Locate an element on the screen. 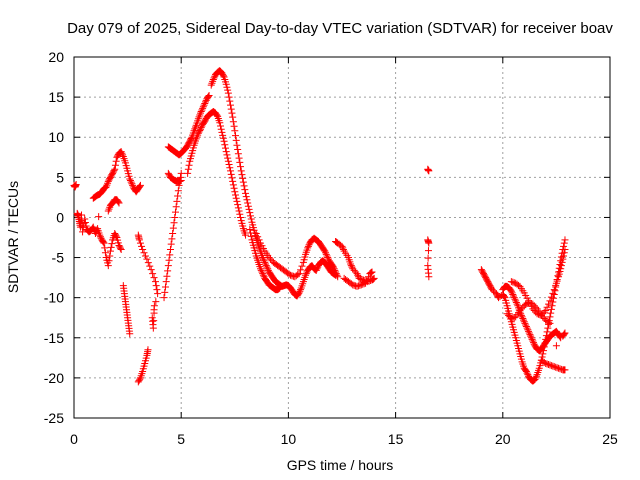  y-tick-label: 5 is located at coordinates (60, 177).